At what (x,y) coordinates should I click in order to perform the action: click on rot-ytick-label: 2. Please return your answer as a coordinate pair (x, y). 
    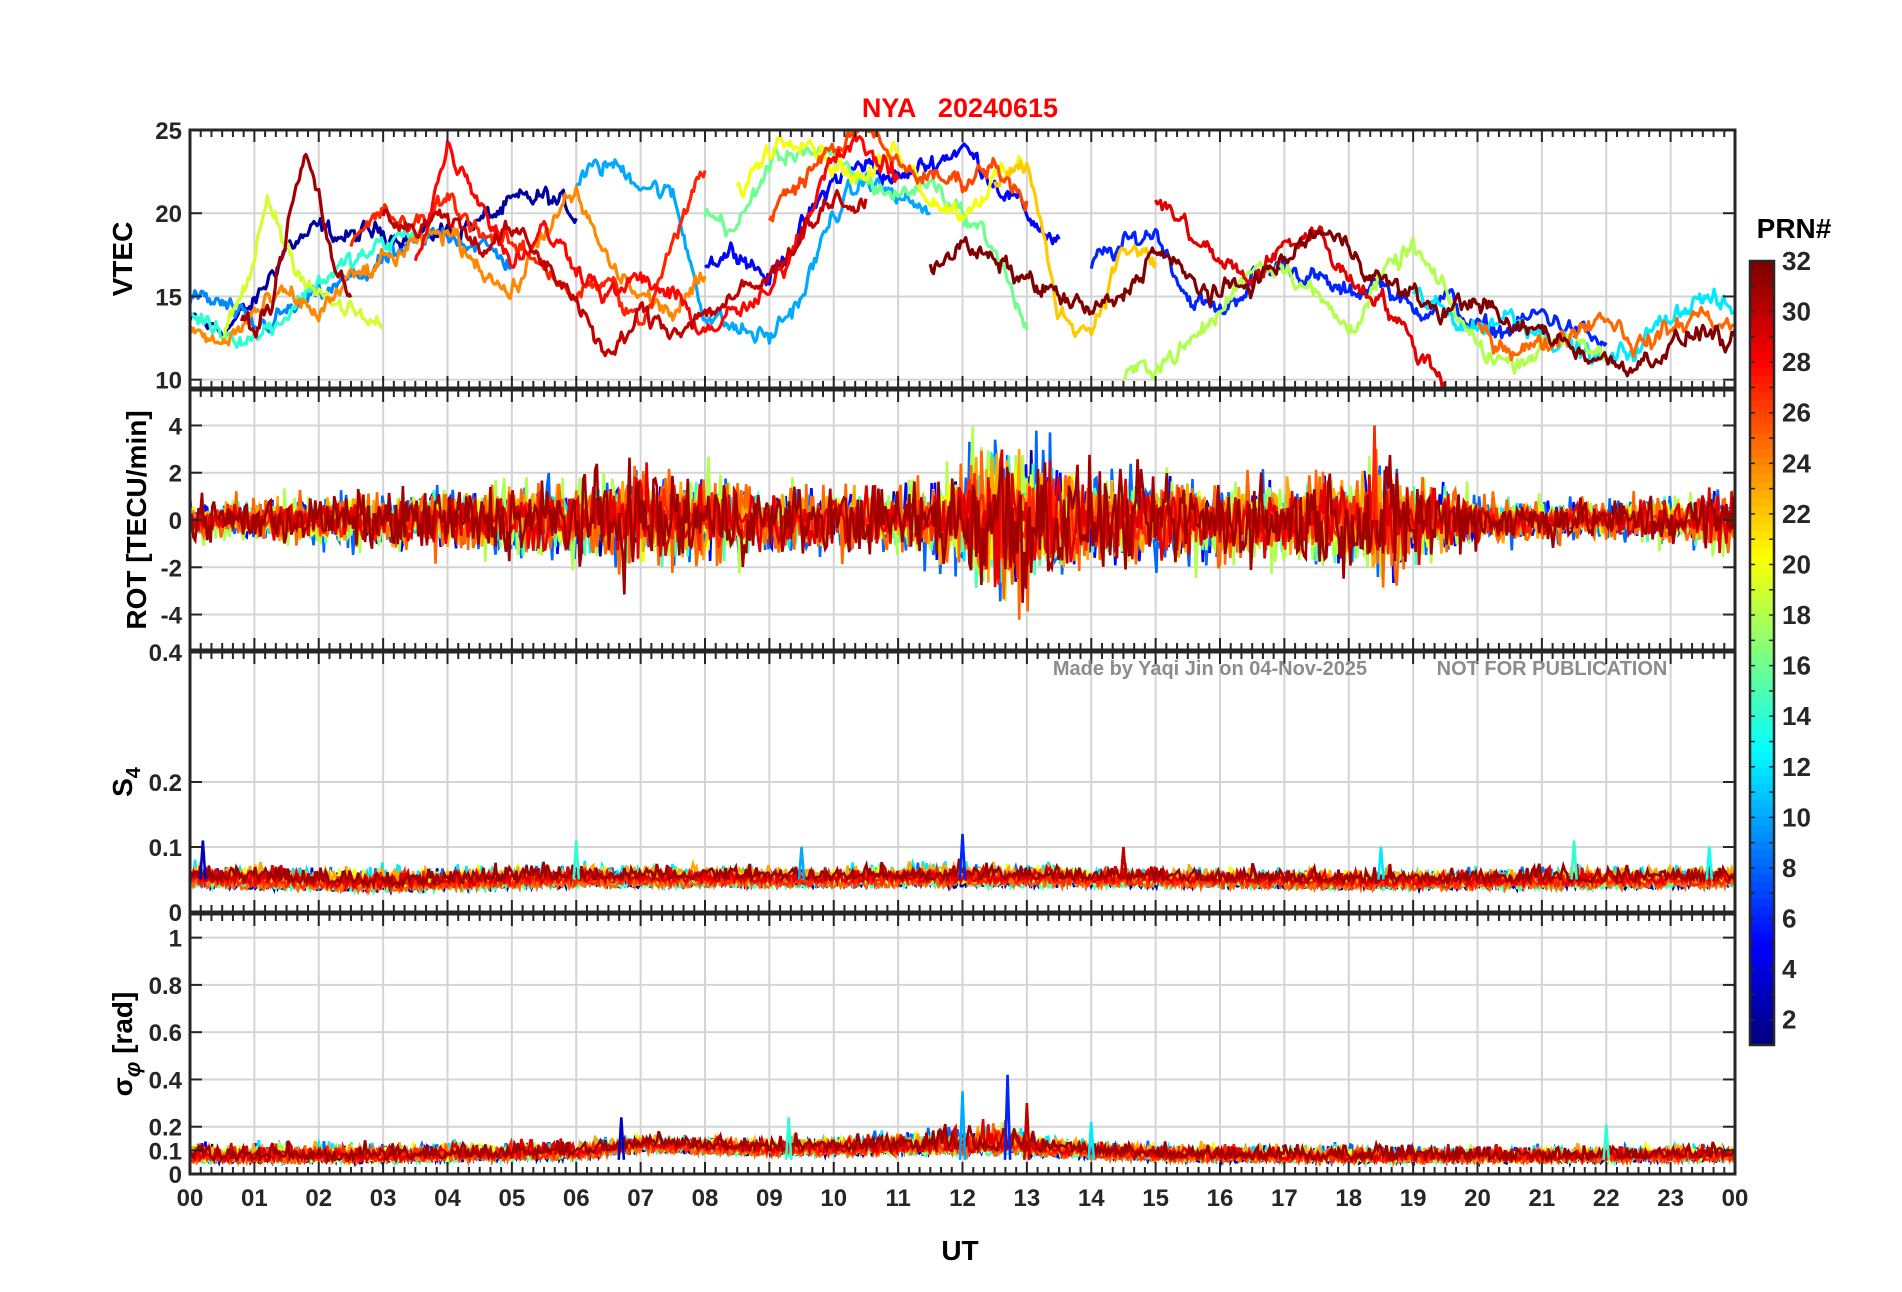
    Looking at the image, I should click on (175, 474).